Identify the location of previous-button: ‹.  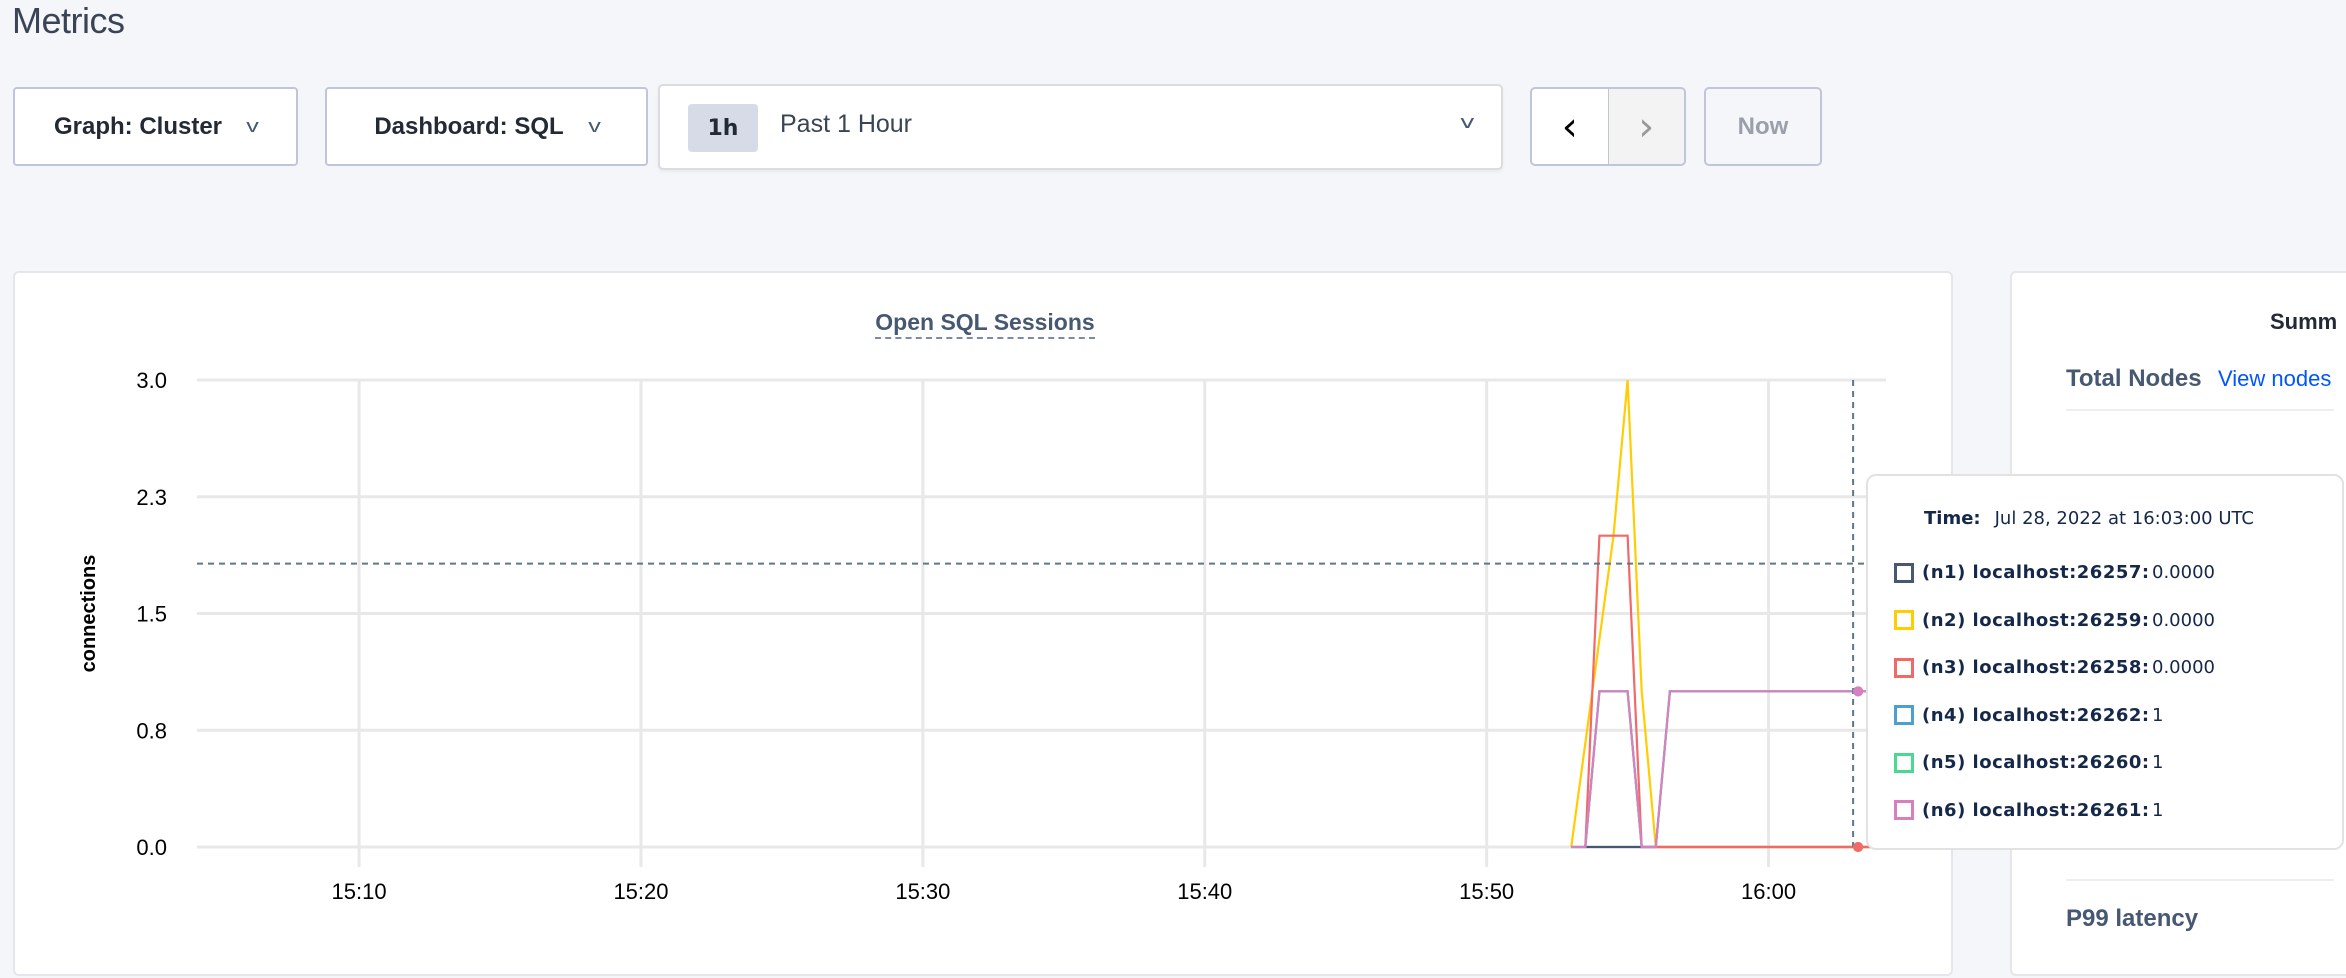
(1570, 126).